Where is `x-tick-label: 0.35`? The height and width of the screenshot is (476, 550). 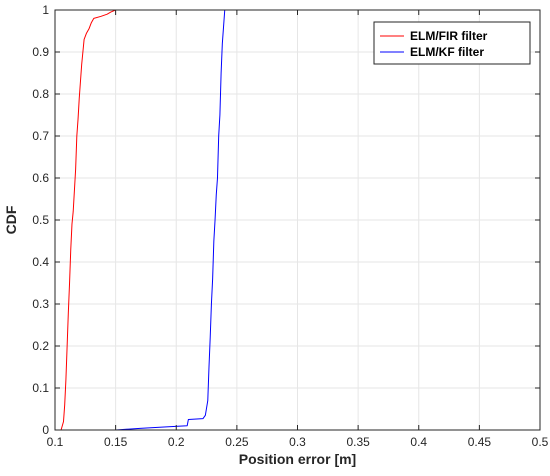
x-tick-label: 0.35 is located at coordinates (358, 442).